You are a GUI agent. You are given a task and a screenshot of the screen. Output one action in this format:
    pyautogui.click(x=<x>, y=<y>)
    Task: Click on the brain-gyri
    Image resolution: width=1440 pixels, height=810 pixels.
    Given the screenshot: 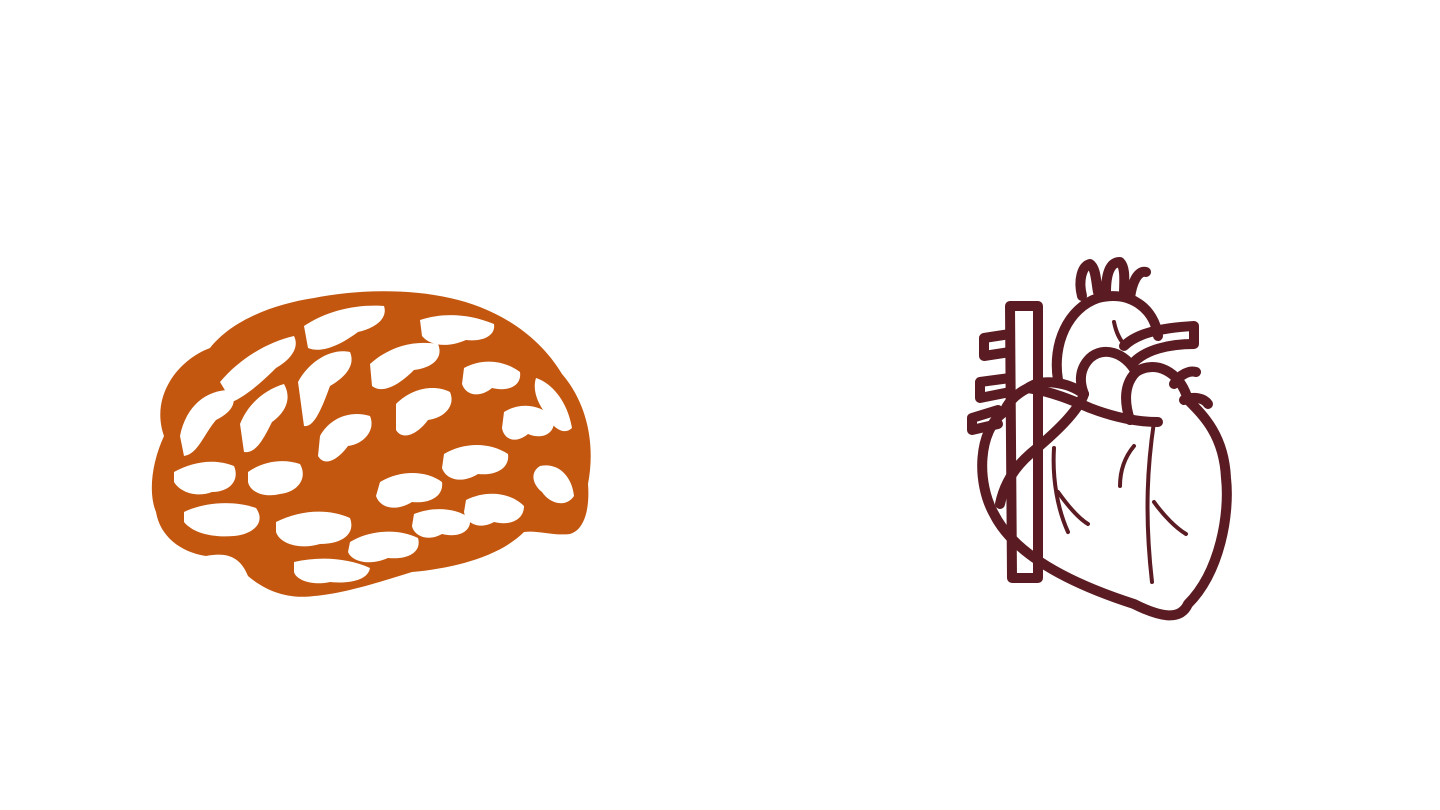 What is the action you would take?
    pyautogui.click(x=374, y=444)
    